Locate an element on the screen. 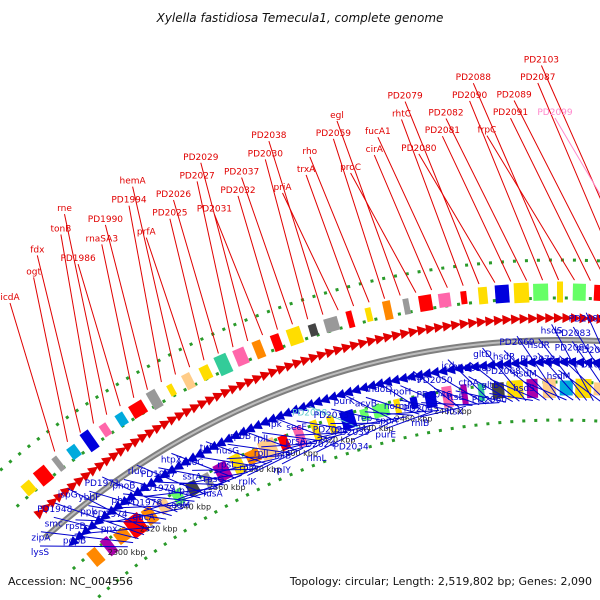 This screenshot has height=600, width=600. kbp-tick-label: 2380 kbp is located at coordinates (263, 469).